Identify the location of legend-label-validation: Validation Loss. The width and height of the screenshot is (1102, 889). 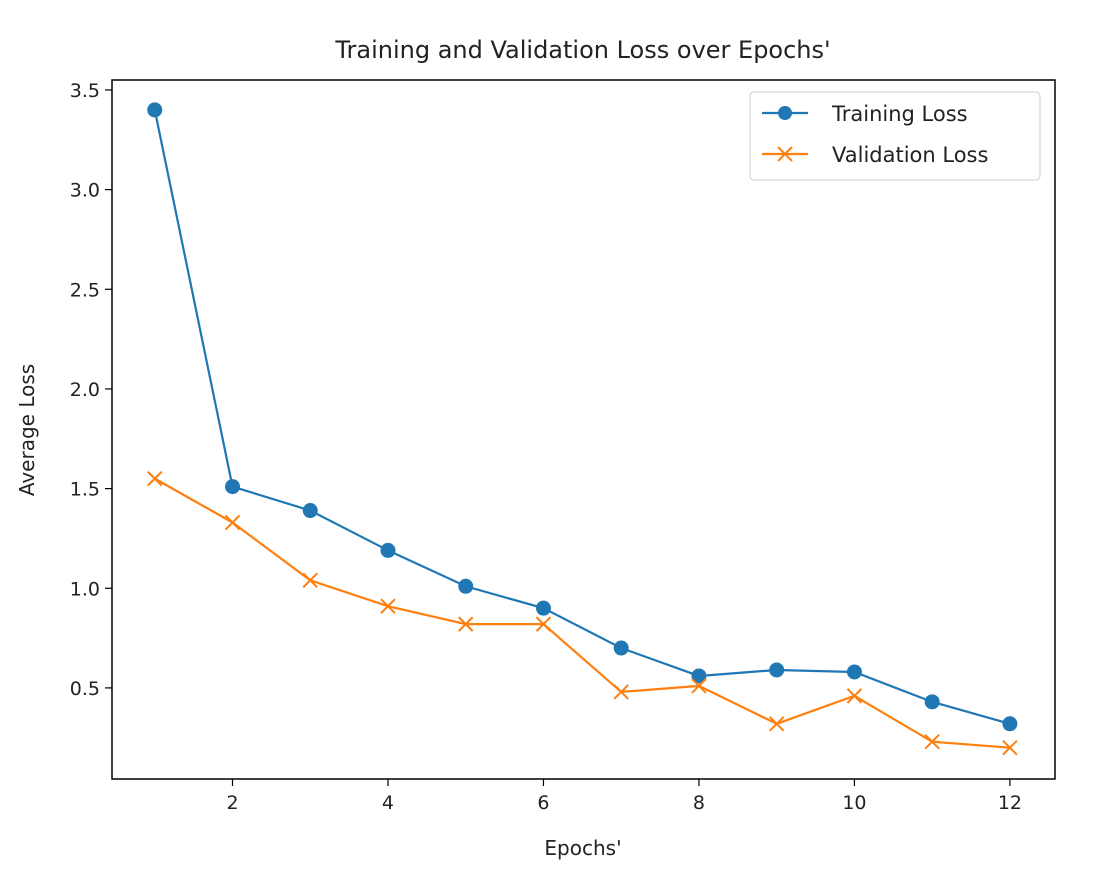
(910, 155).